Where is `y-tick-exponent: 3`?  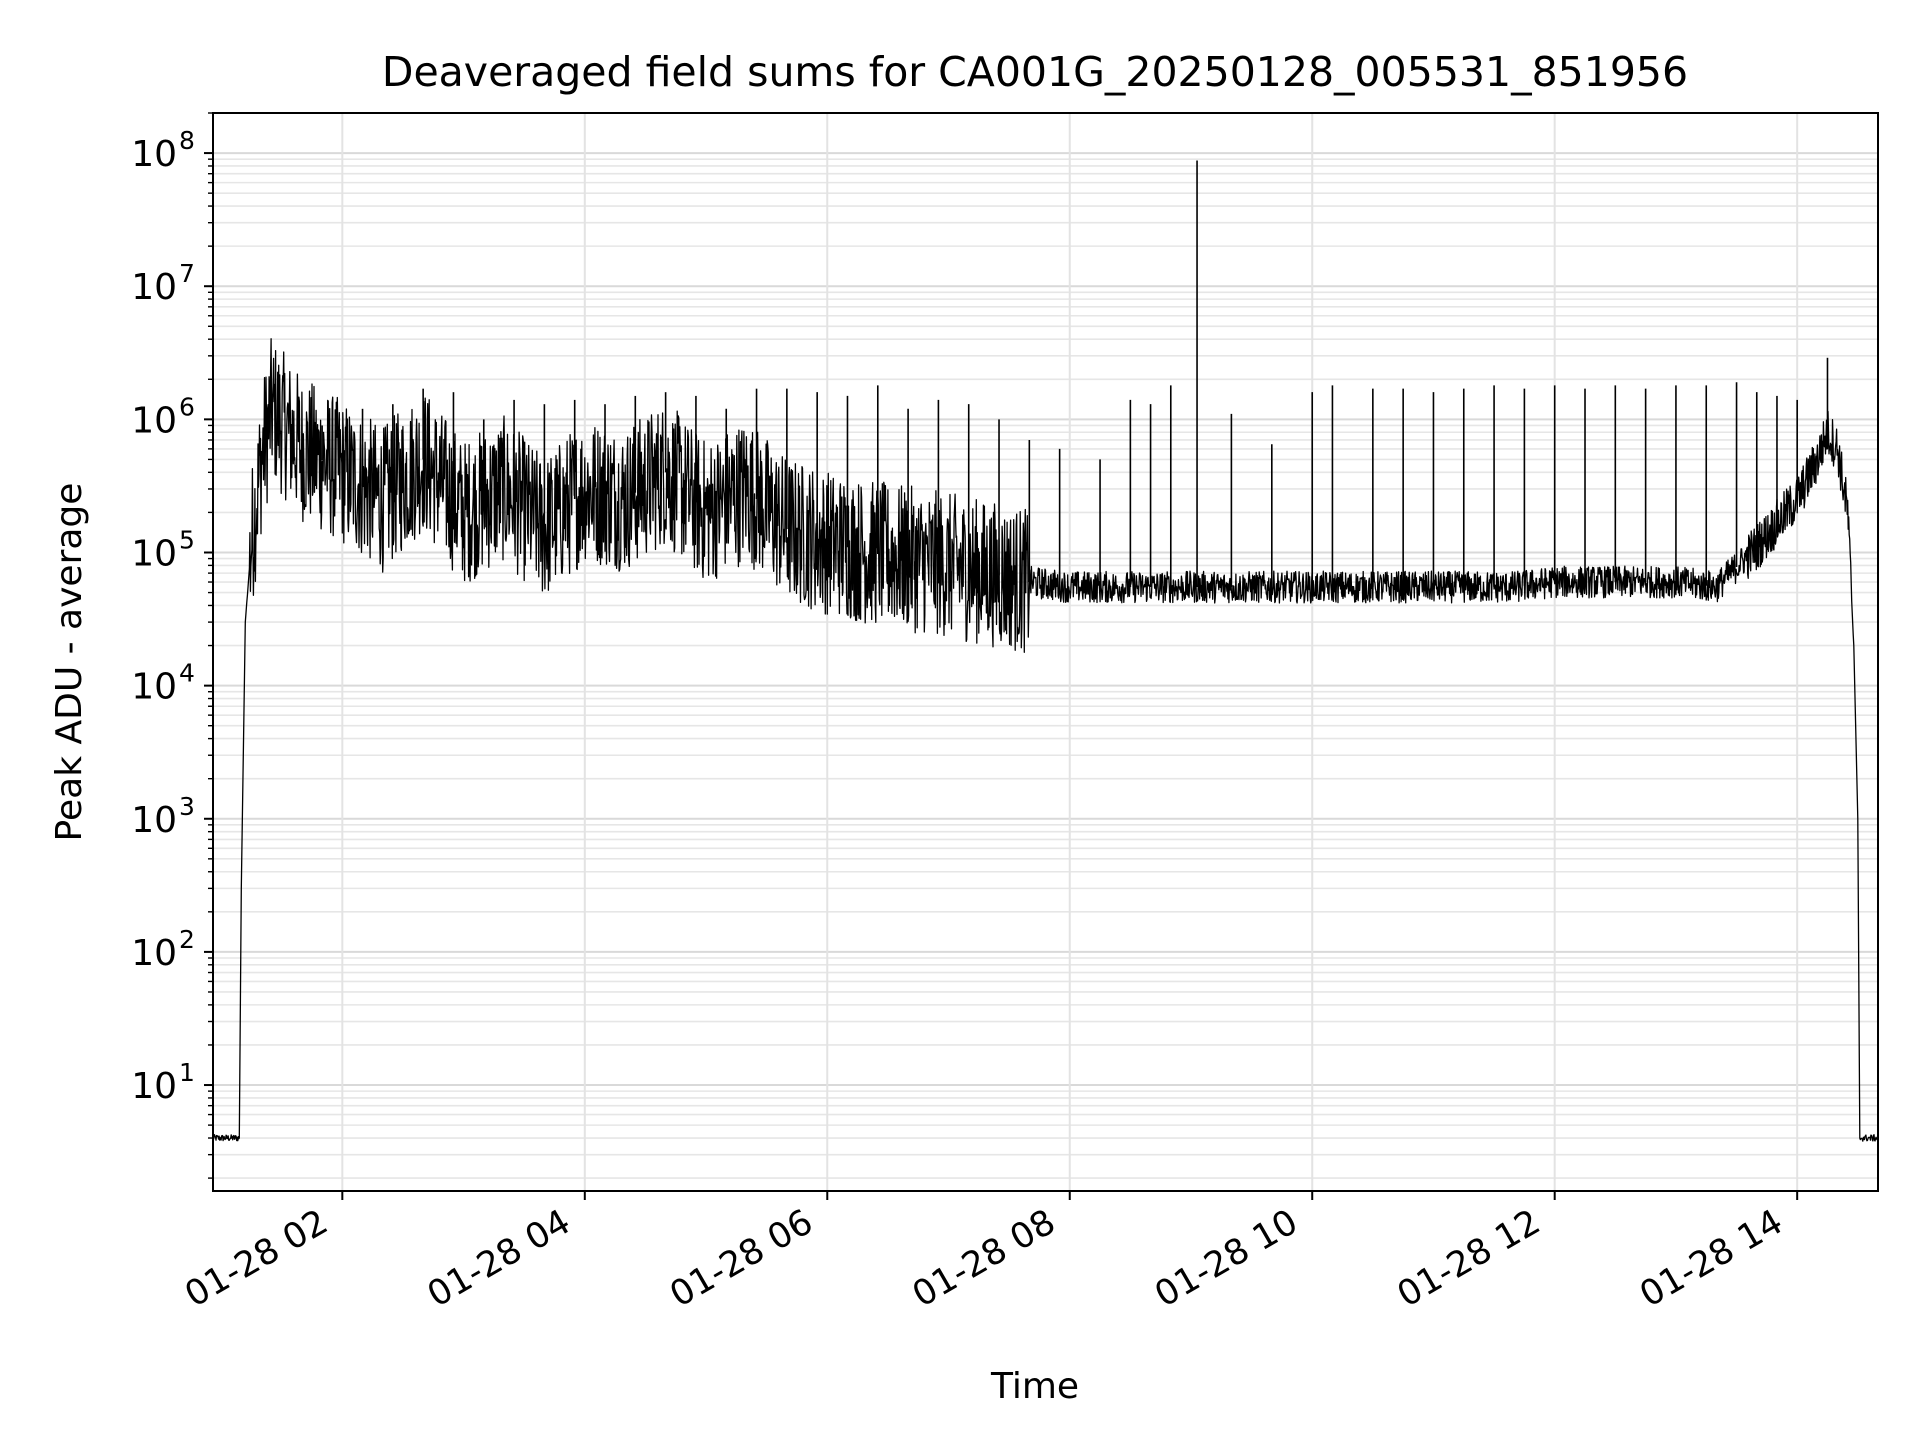 y-tick-exponent: 3 is located at coordinates (187, 806).